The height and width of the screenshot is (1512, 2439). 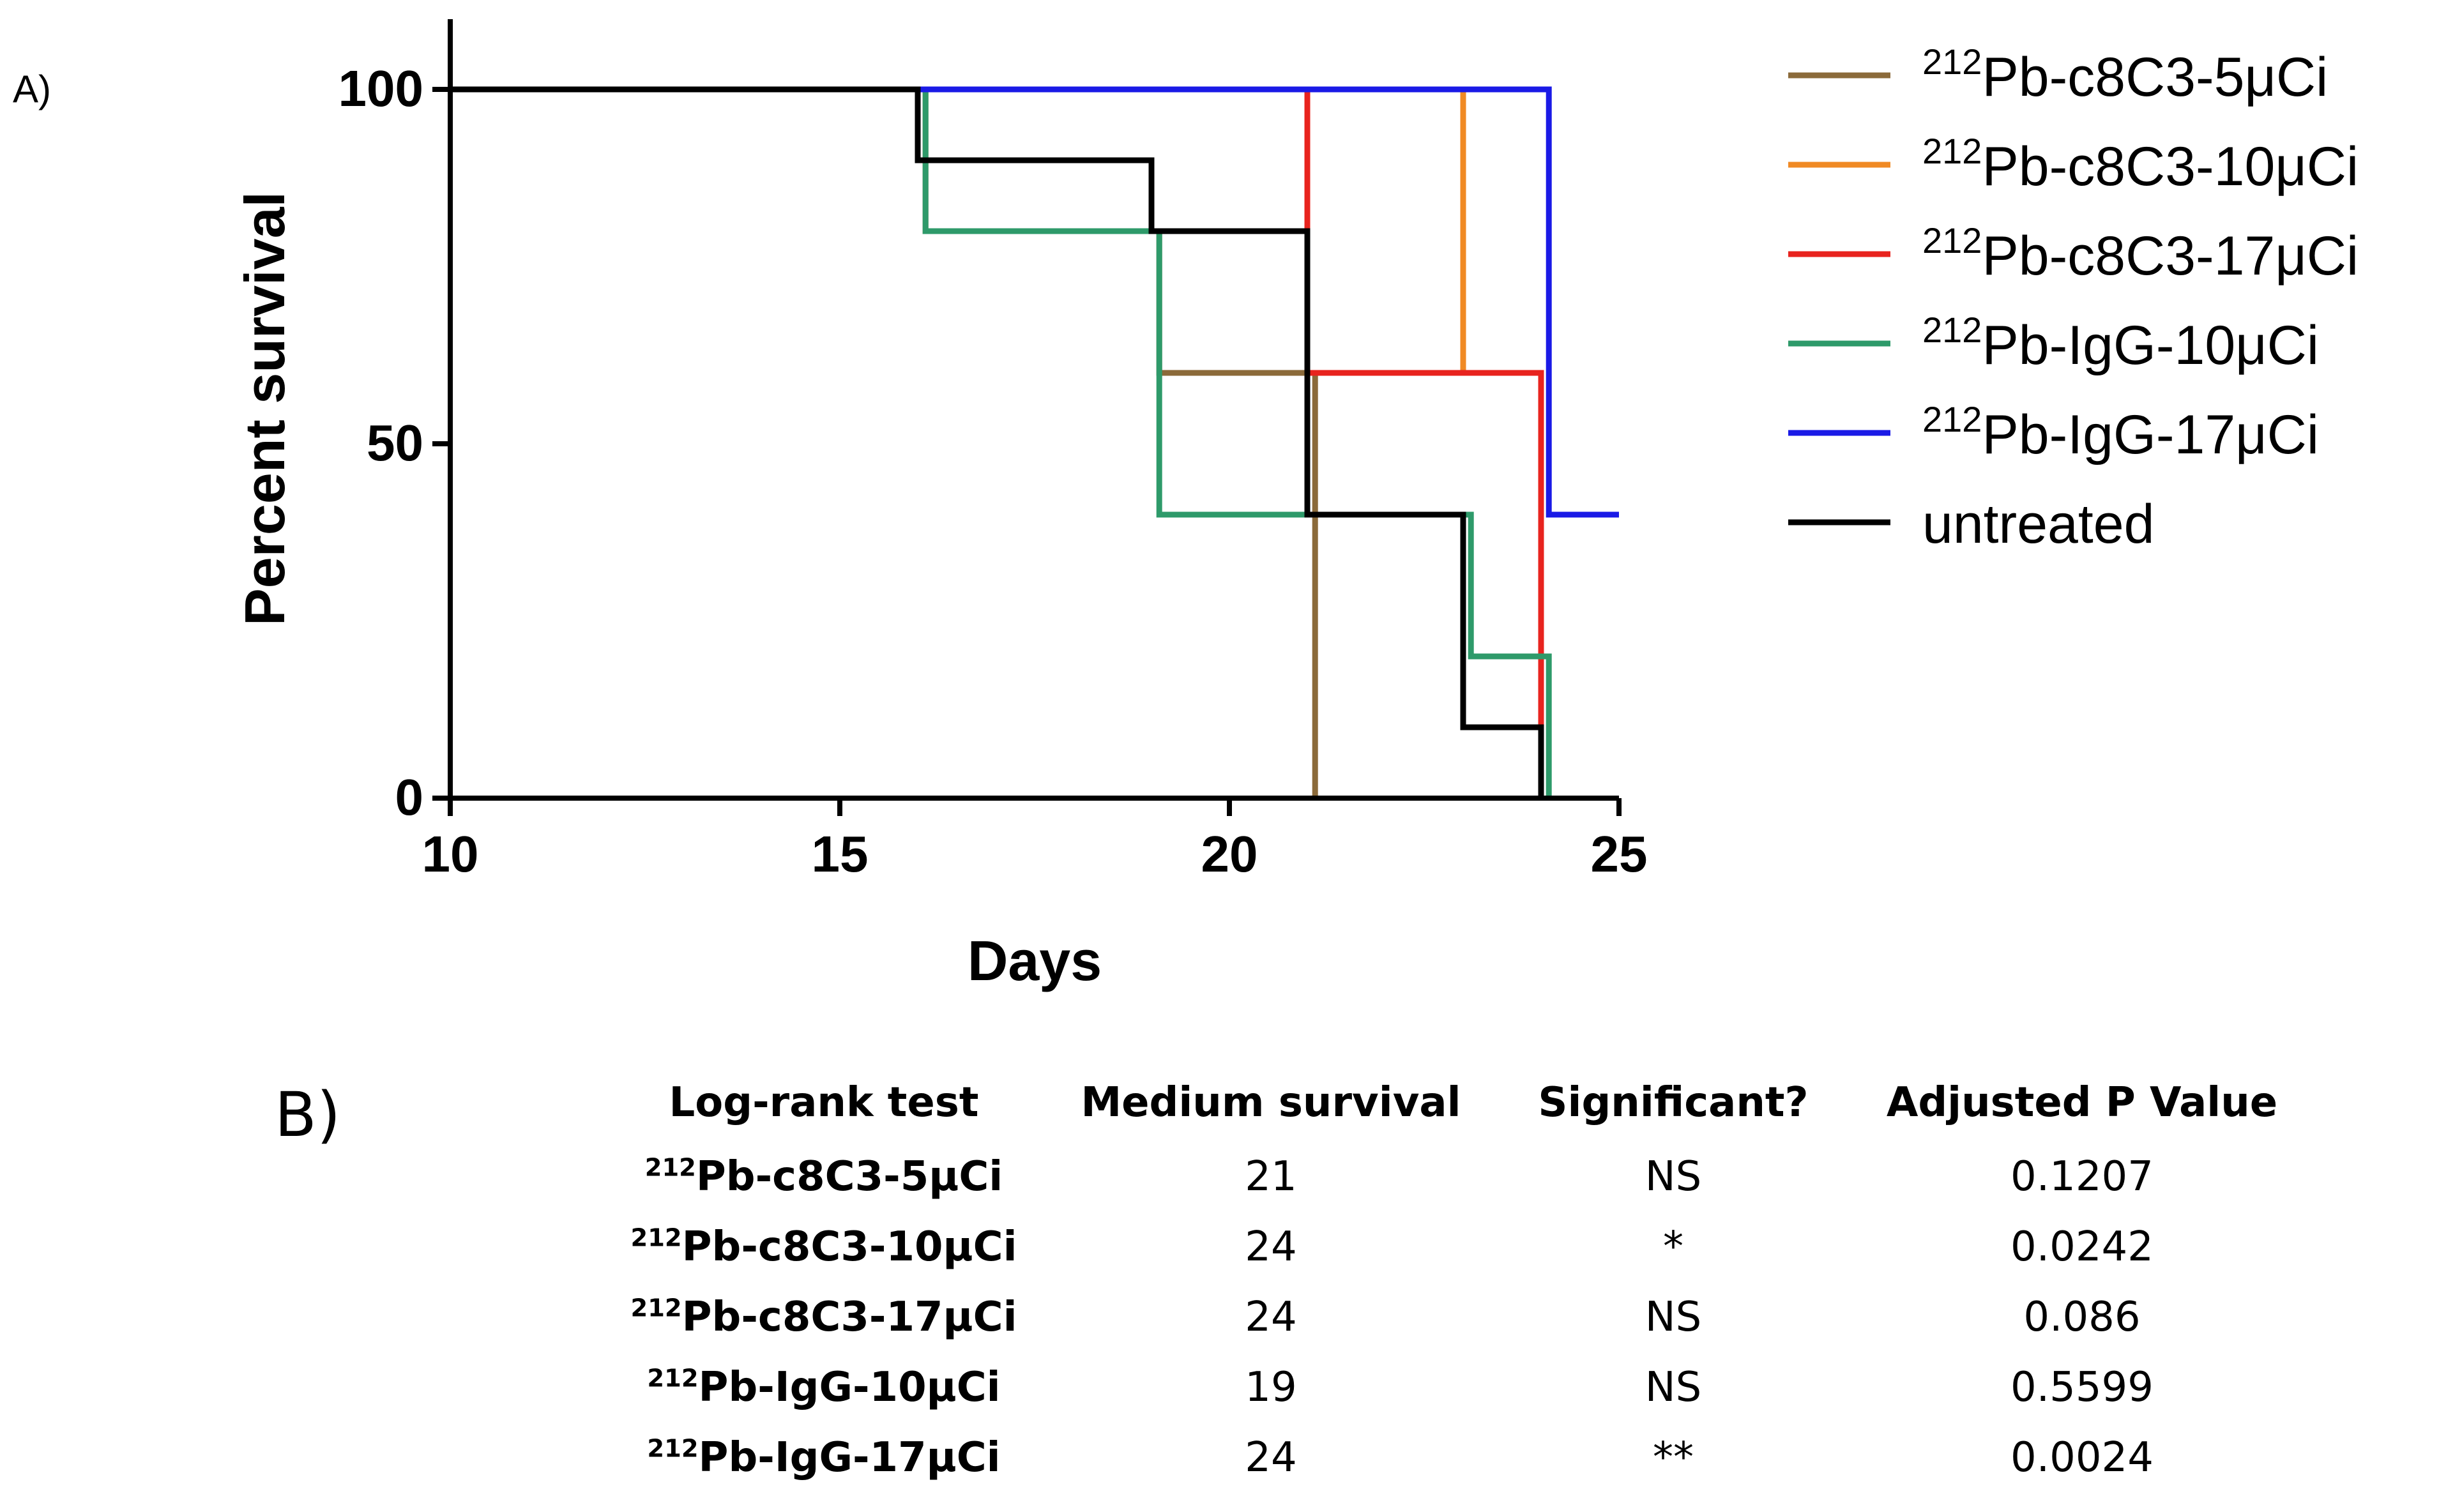 I want to click on x-tick-label: 15, so click(x=840, y=854).